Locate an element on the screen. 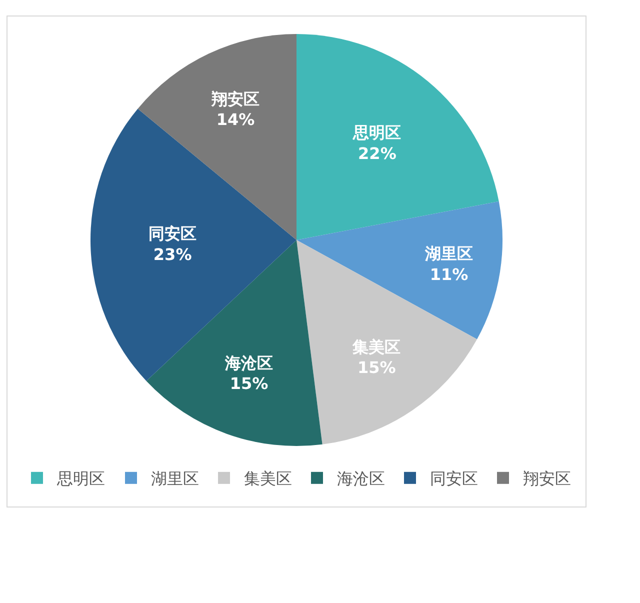 Image resolution: width=640 pixels, height=603 pixels. legend-label: 海沧区 is located at coordinates (361, 478).